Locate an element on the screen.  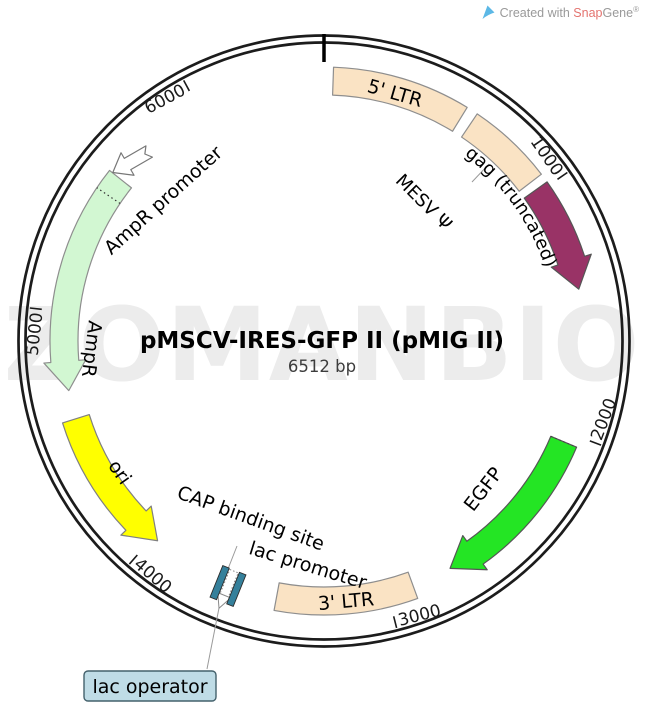
plasmid-title: pMSCV-IRES-GFP II (pMIG II) is located at coordinates (322, 341).